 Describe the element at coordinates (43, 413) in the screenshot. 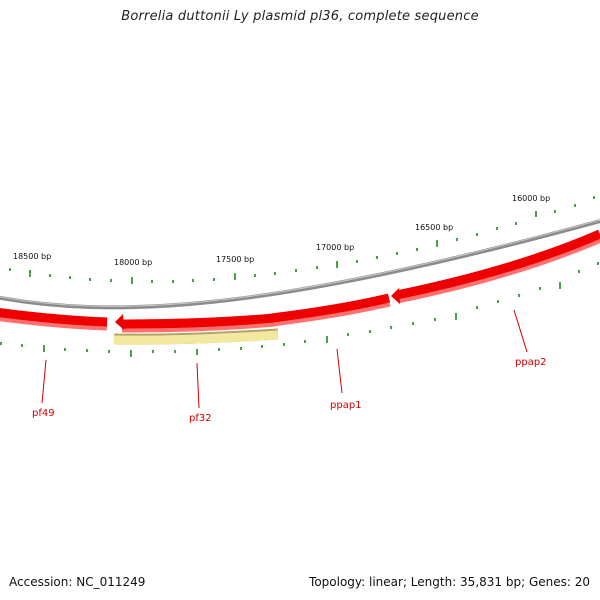

I see `gene-label-pf49: pf49` at that location.